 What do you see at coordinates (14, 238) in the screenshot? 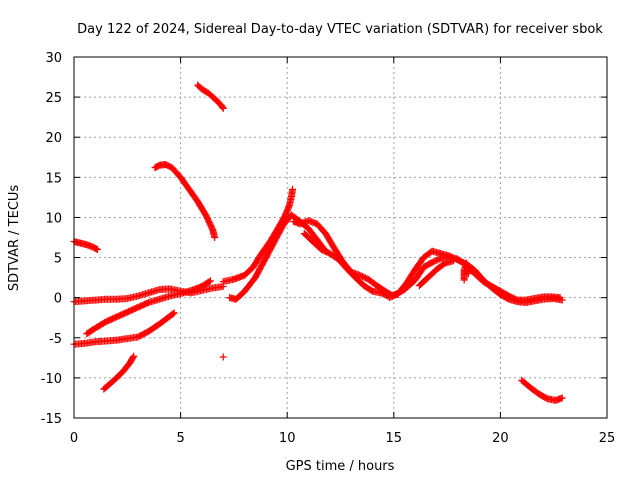
I see `y-axis-label: SDTVAR / TECUs` at bounding box center [14, 238].